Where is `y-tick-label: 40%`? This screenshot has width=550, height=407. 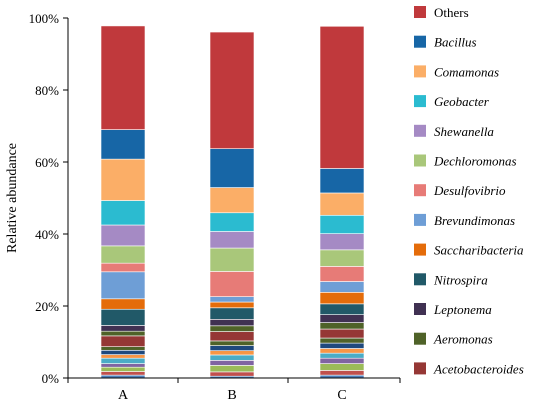
y-tick-label: 40% is located at coordinates (47, 234).